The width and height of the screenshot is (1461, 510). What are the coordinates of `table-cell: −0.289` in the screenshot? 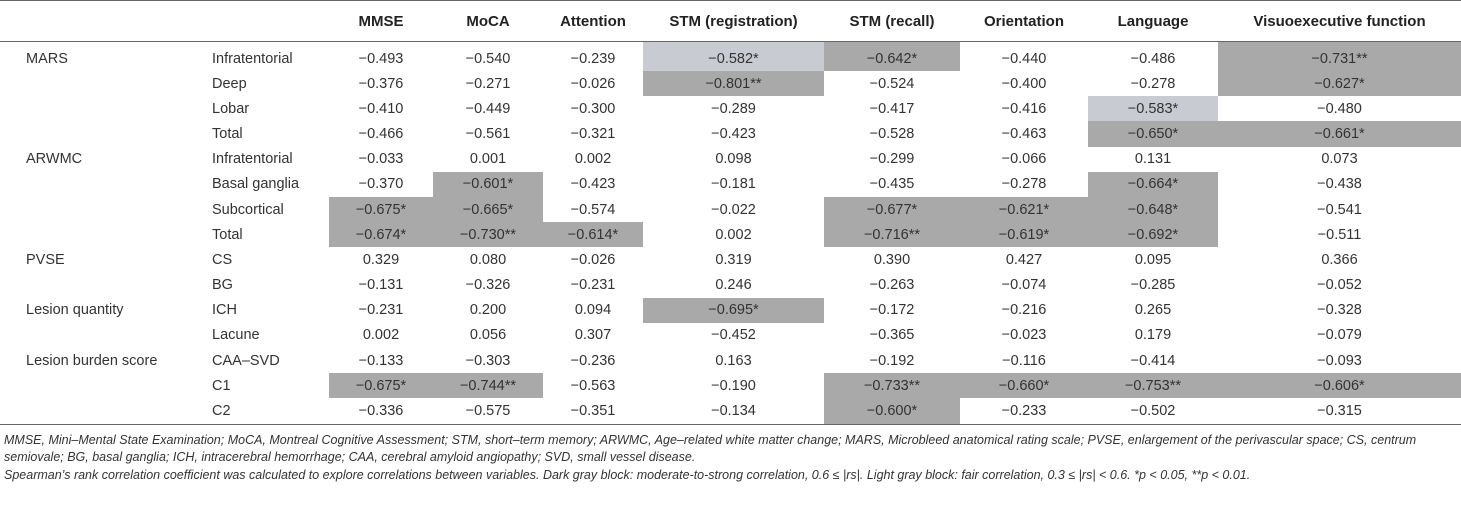 It's located at (733, 108).